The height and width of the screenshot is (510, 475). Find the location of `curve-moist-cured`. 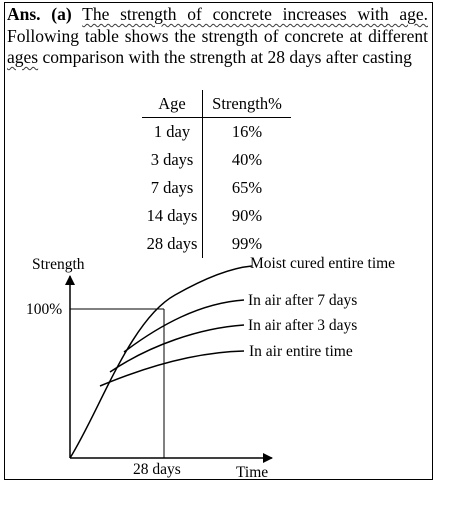

curve-moist-cured is located at coordinates (161, 362).